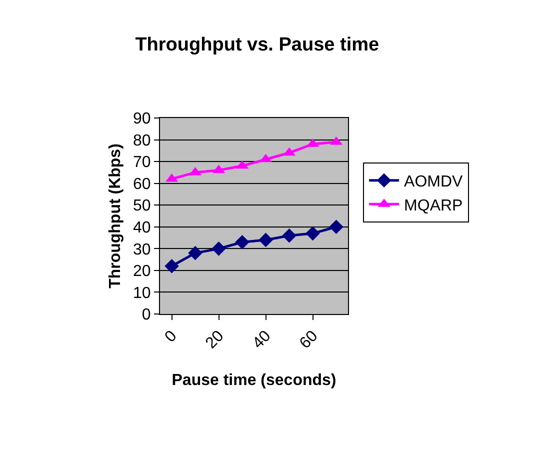 This screenshot has height=464, width=553. What do you see at coordinates (309, 340) in the screenshot?
I see `x-tick-label: 60` at bounding box center [309, 340].